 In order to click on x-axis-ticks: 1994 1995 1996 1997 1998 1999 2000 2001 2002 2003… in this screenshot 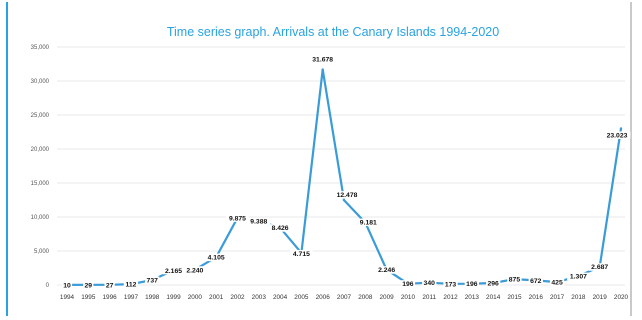, I will do `click(344, 297)`.